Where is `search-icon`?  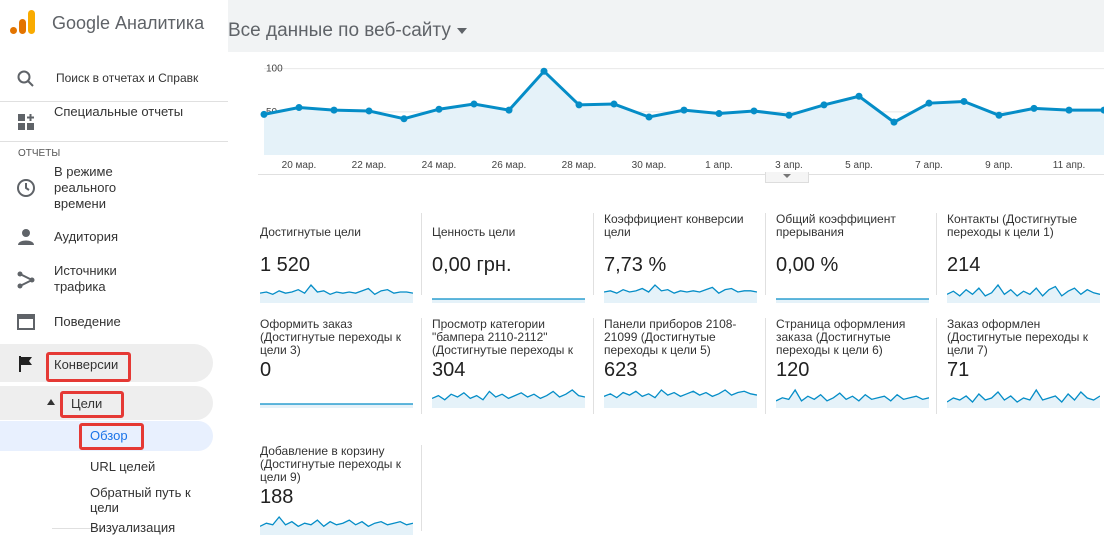
search-icon is located at coordinates (26, 79).